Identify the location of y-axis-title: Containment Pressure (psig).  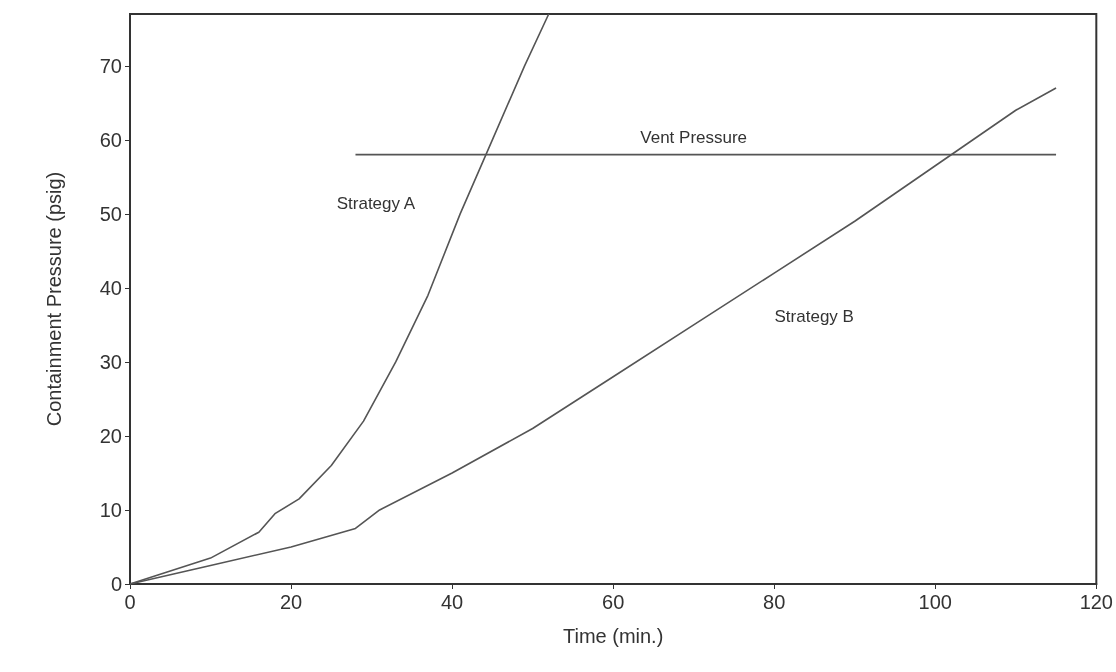
(54, 299).